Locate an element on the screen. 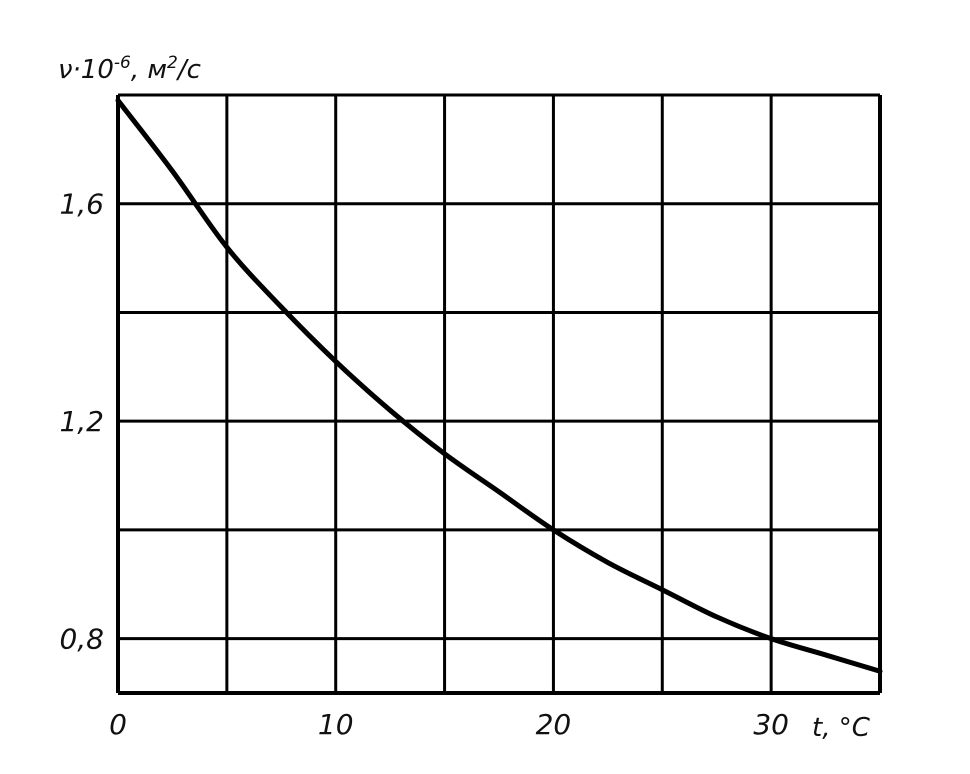 The height and width of the screenshot is (774, 970). y-tick-label: 1,6 is located at coordinates (81, 204).